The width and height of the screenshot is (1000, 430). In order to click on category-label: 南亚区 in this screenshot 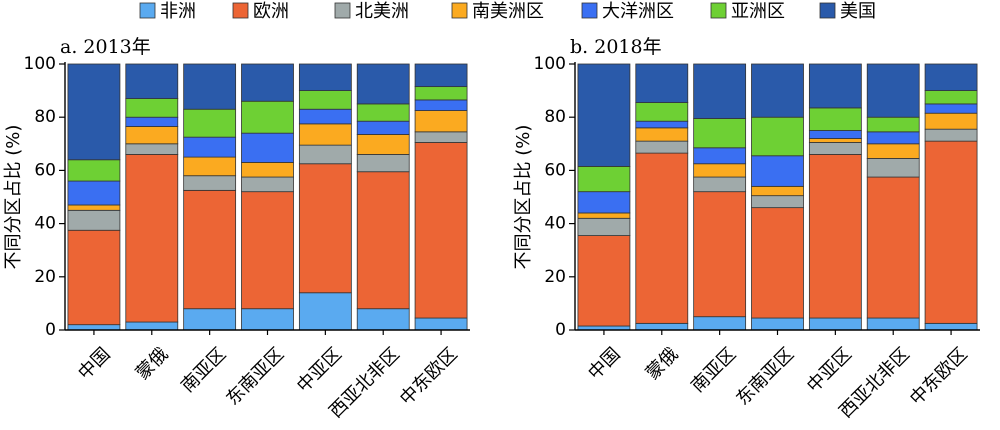, I will do `click(203, 370)`.